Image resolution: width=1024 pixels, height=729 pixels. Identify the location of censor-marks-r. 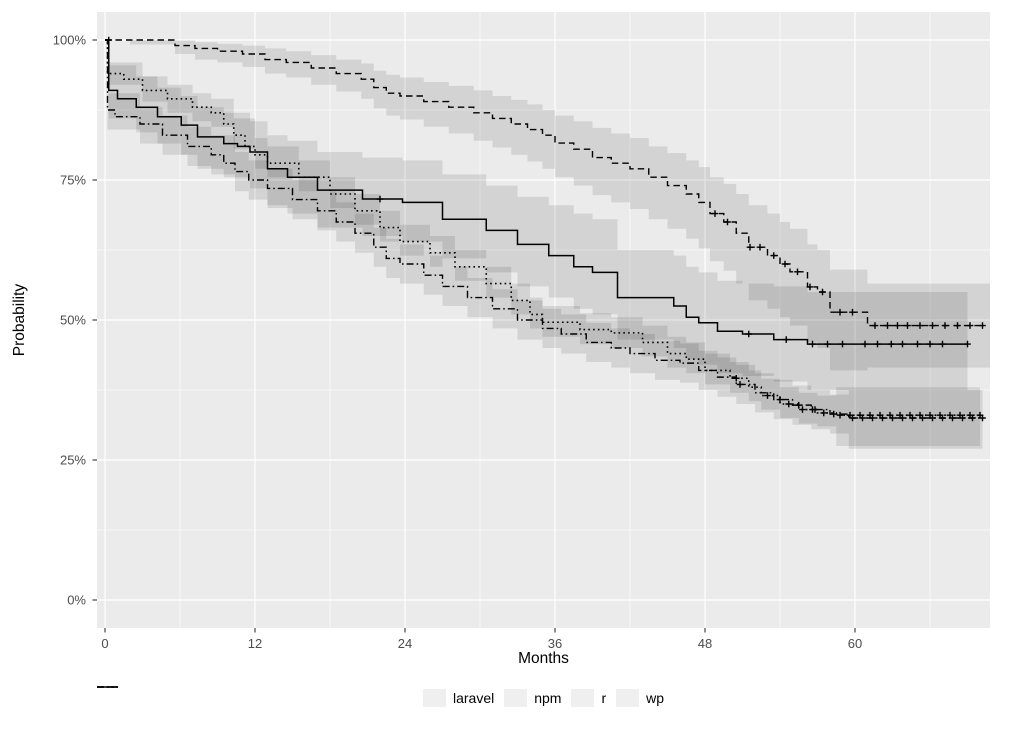
(861, 401).